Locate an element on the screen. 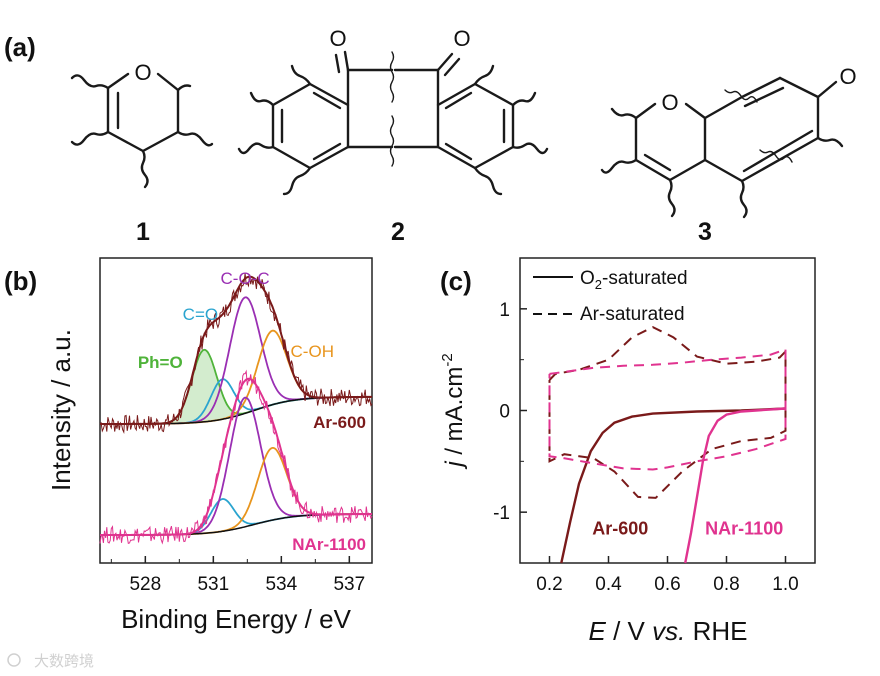  xps-x-tick-label: 528 is located at coordinates (145, 584).